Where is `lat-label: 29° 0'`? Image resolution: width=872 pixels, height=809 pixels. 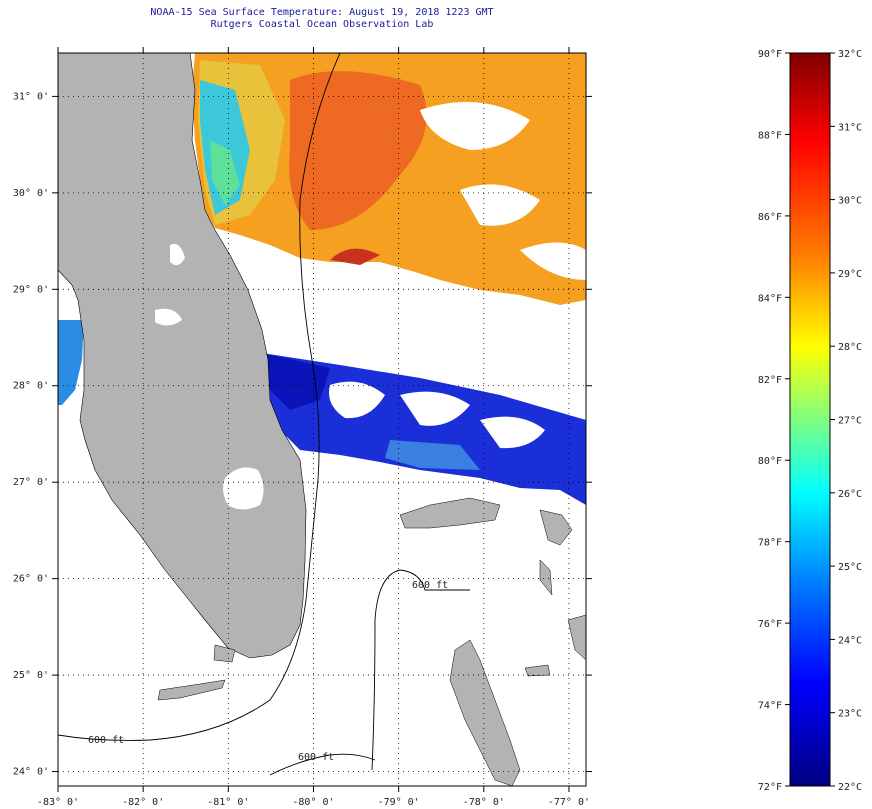 lat-label: 29° 0' is located at coordinates (31, 289).